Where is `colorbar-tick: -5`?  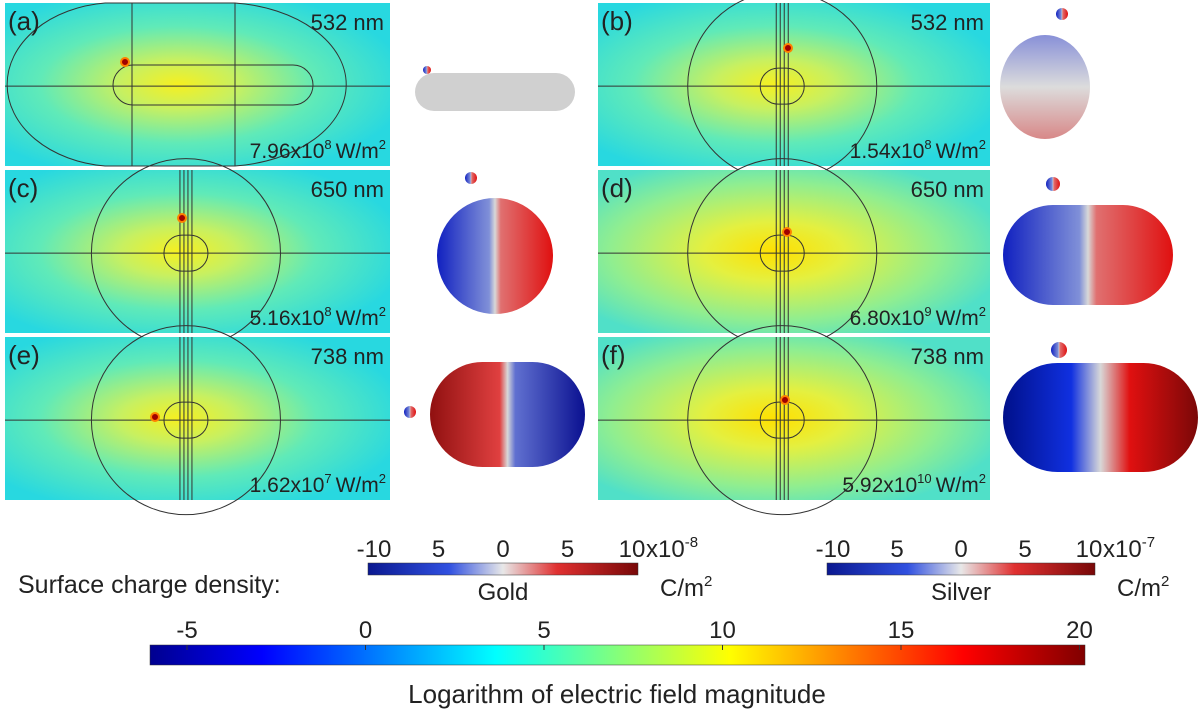
colorbar-tick: -5 is located at coordinates (186, 630).